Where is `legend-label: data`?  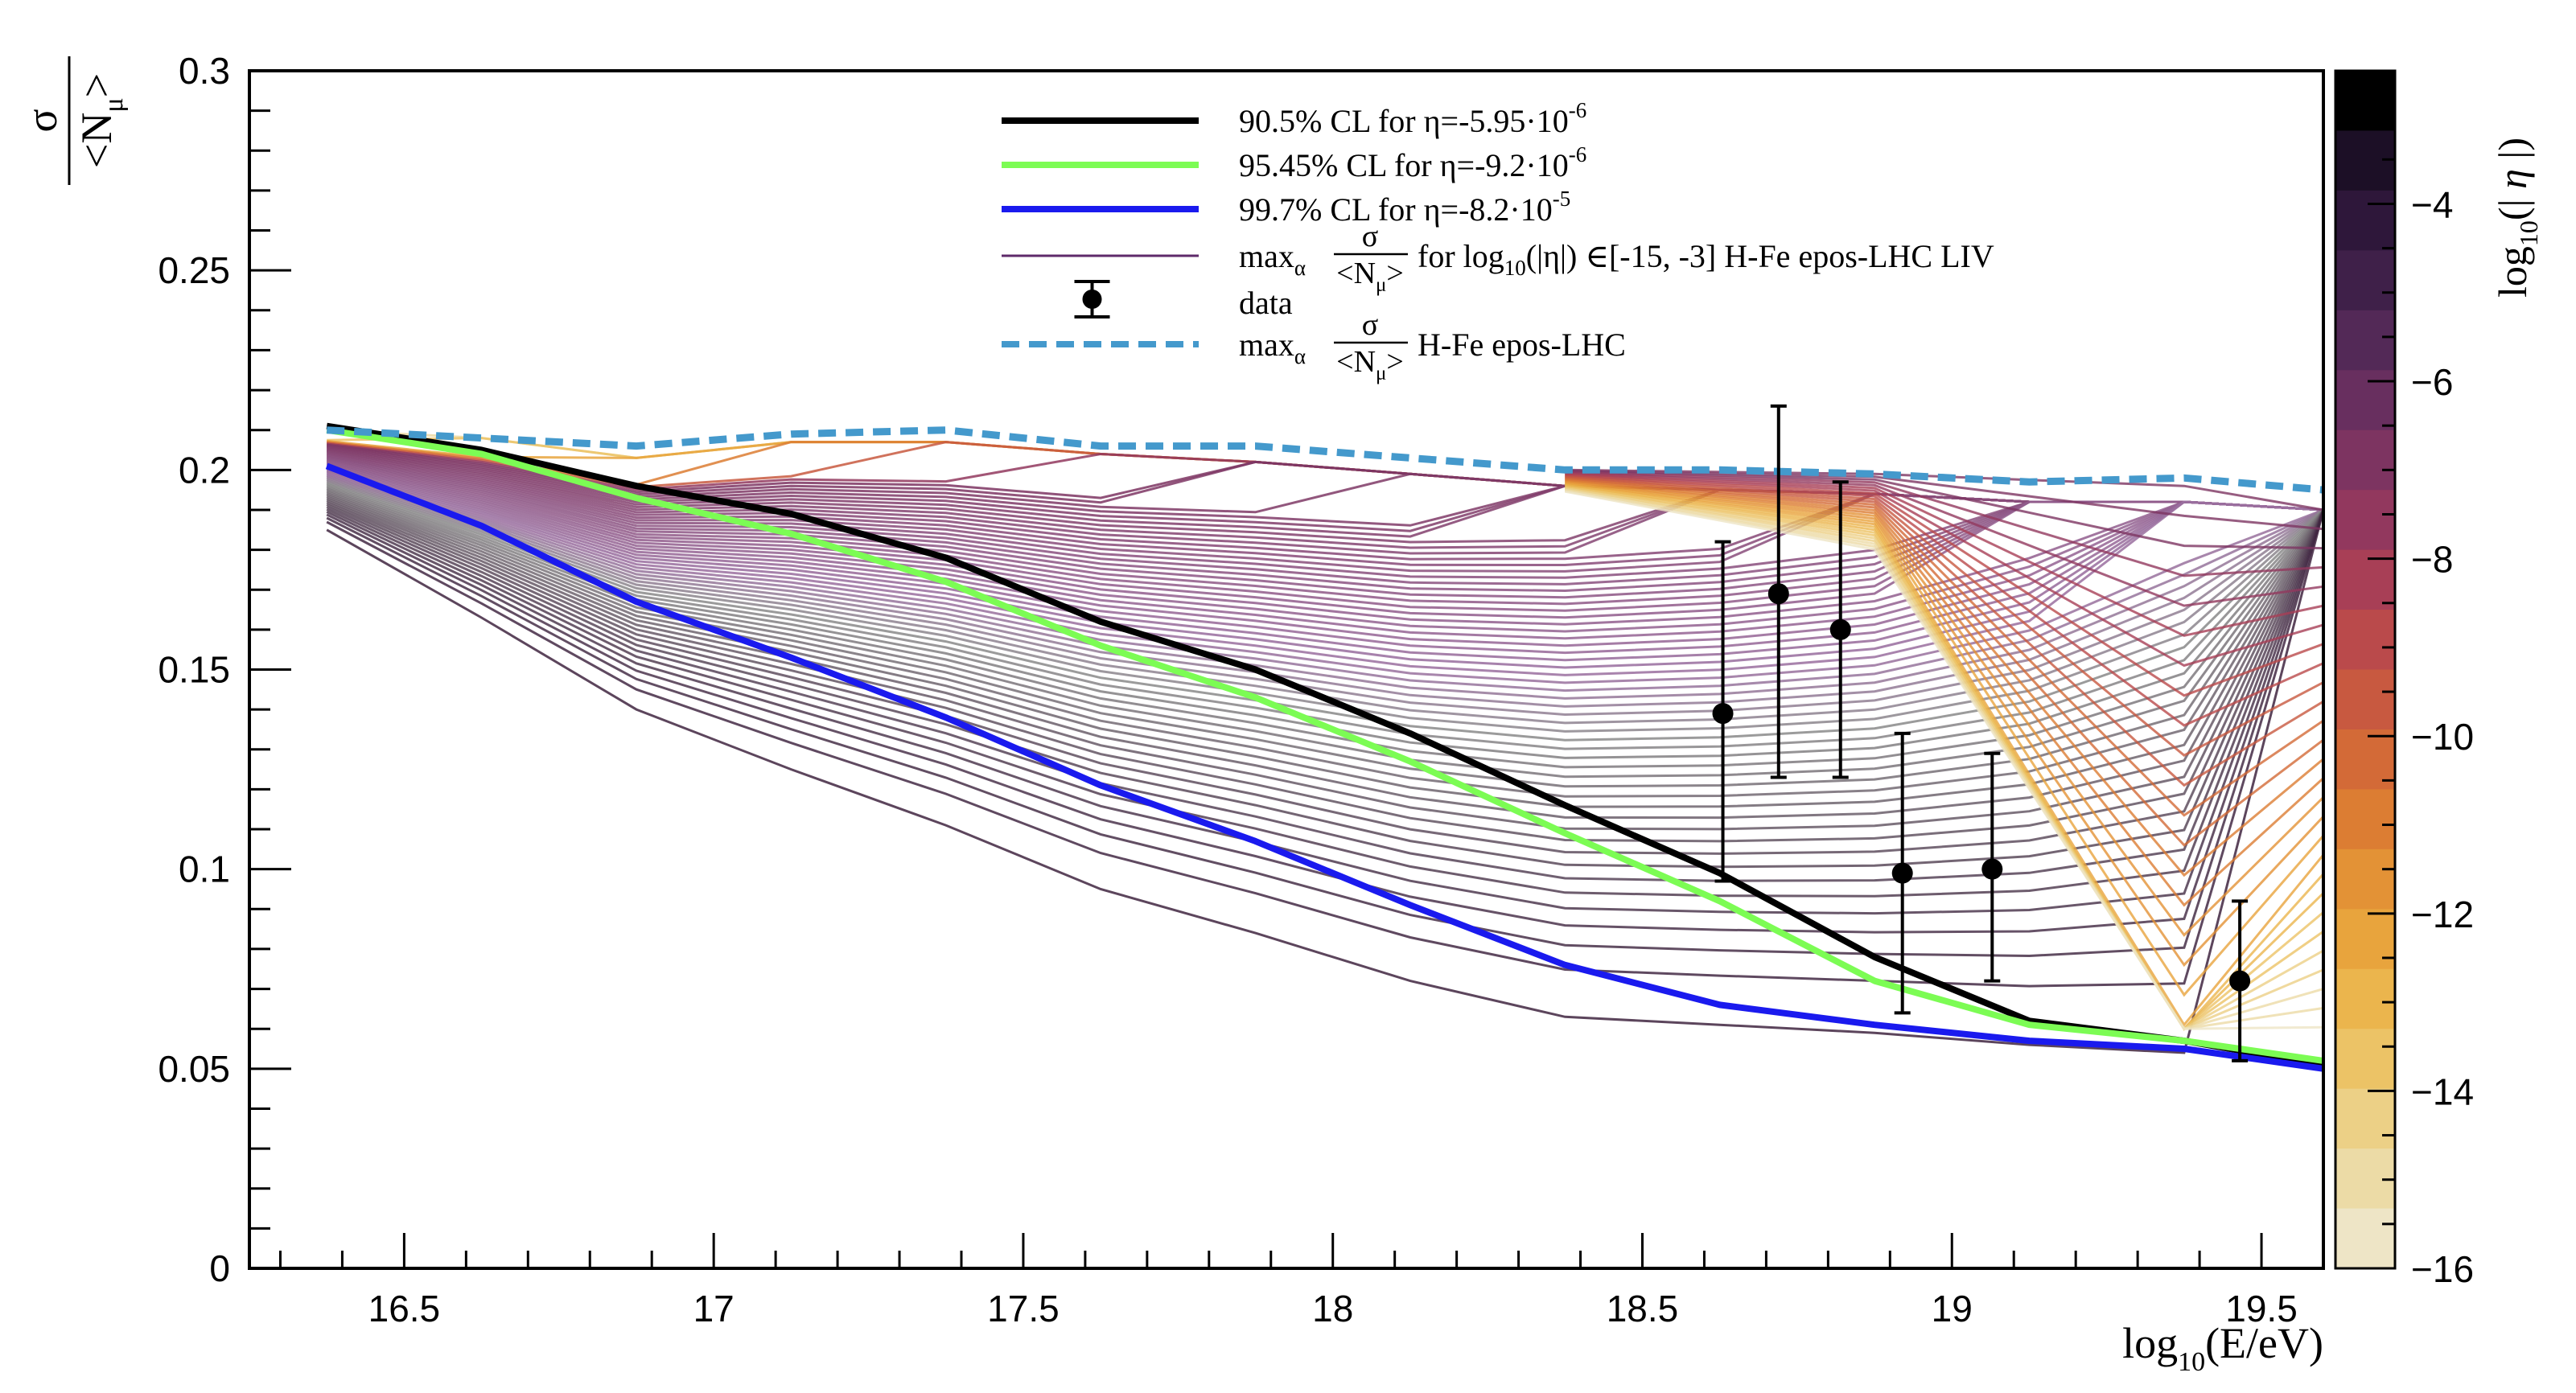 legend-label: data is located at coordinates (1266, 303).